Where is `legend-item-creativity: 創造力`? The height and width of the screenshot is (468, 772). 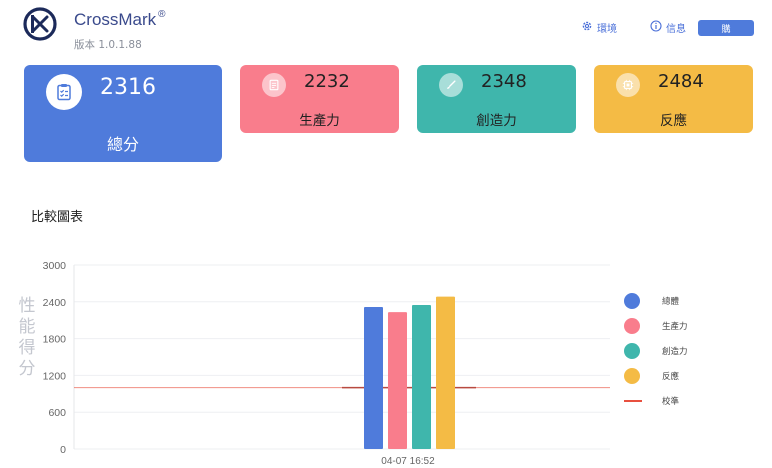 legend-item-creativity: 創造力 is located at coordinates (656, 350).